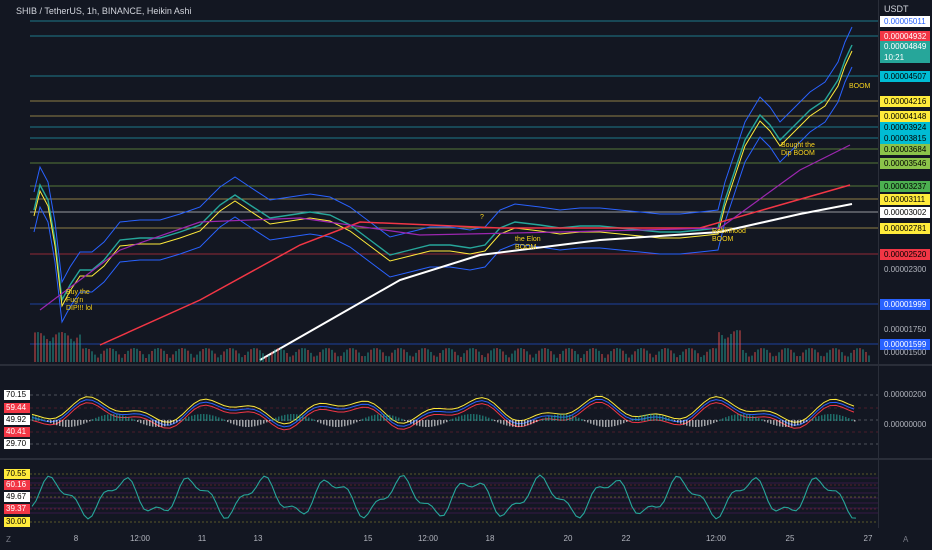 This screenshot has width=932, height=550. What do you see at coordinates (905, 212) in the screenshot?
I see `price-level-label: 0.00003002` at bounding box center [905, 212].